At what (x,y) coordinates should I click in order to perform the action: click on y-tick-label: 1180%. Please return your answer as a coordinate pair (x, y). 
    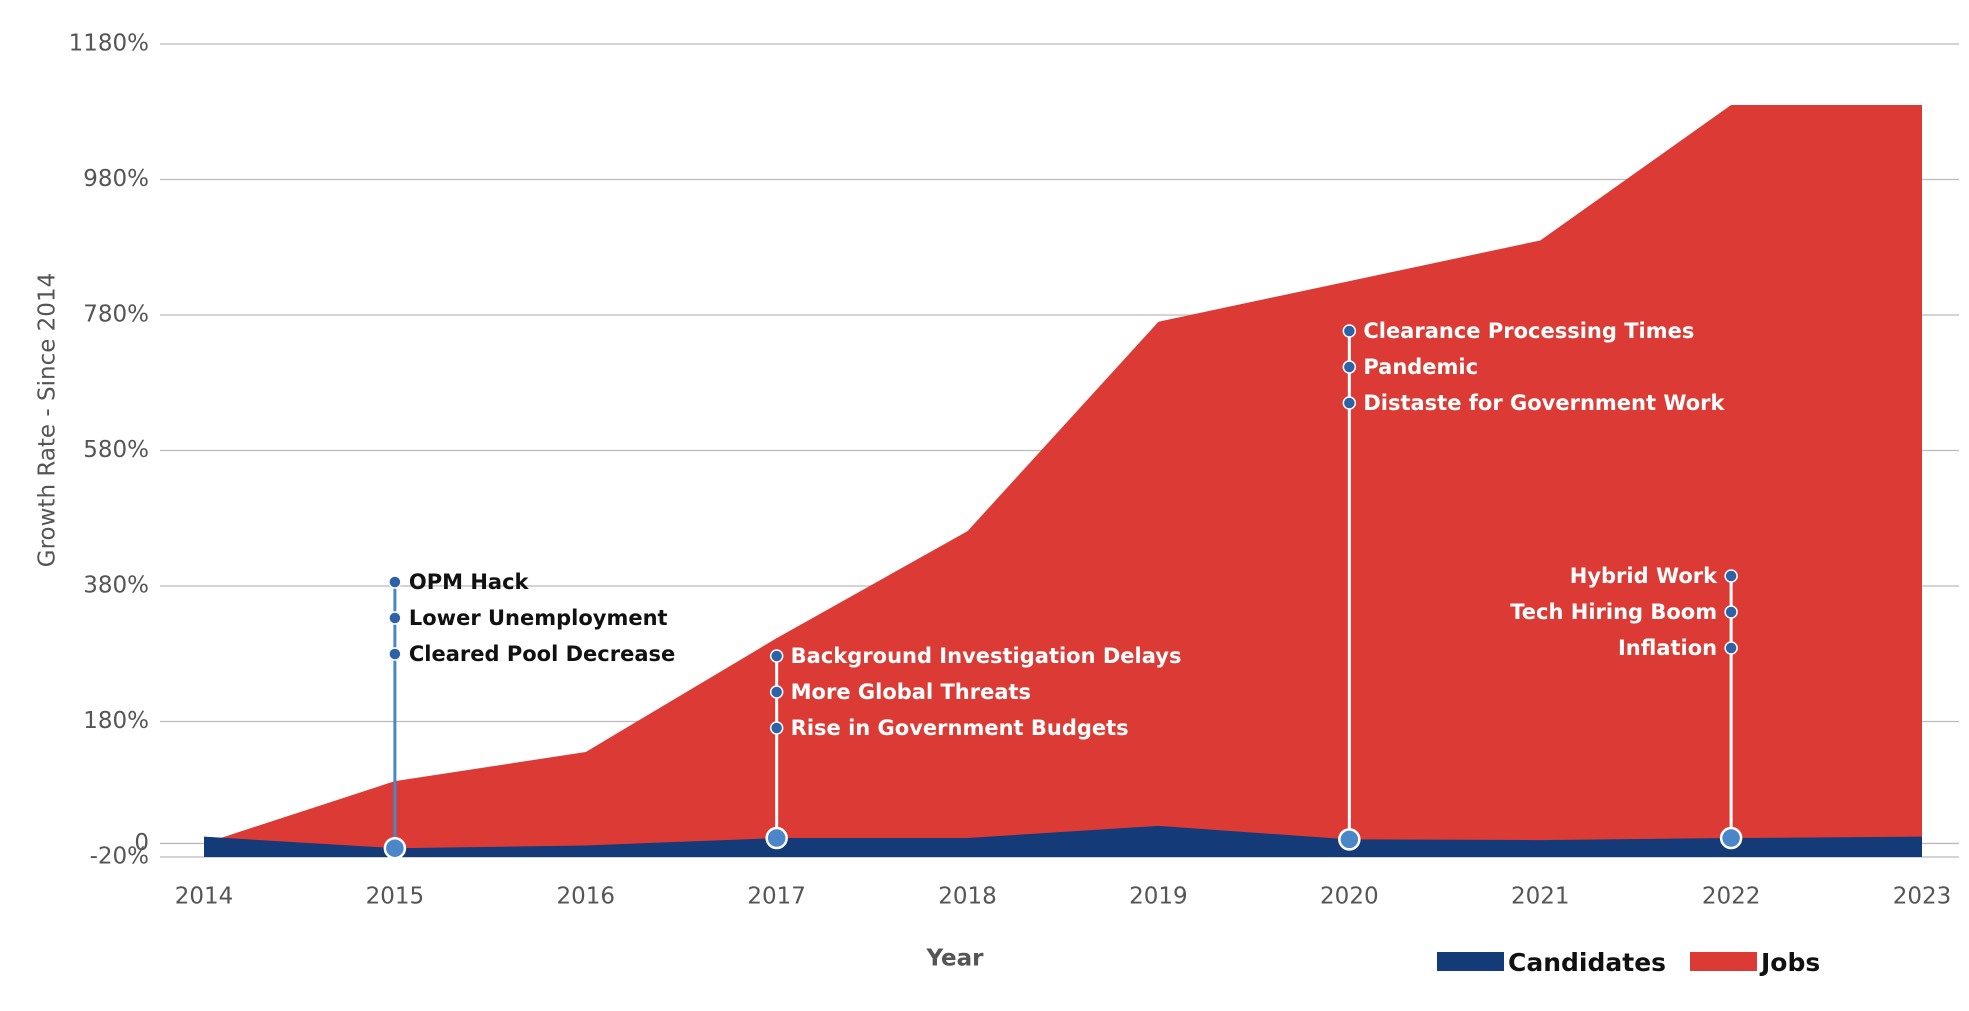
    Looking at the image, I should click on (109, 44).